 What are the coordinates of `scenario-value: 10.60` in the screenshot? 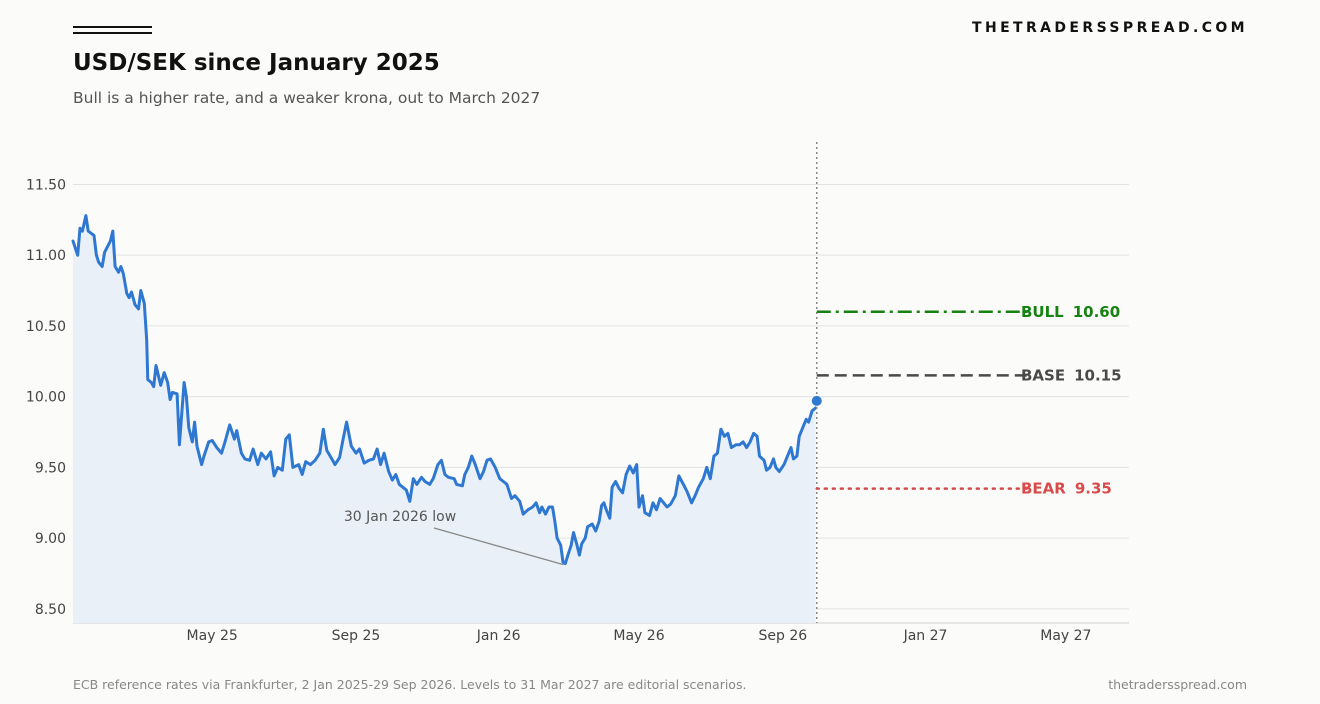 It's located at (1096, 312).